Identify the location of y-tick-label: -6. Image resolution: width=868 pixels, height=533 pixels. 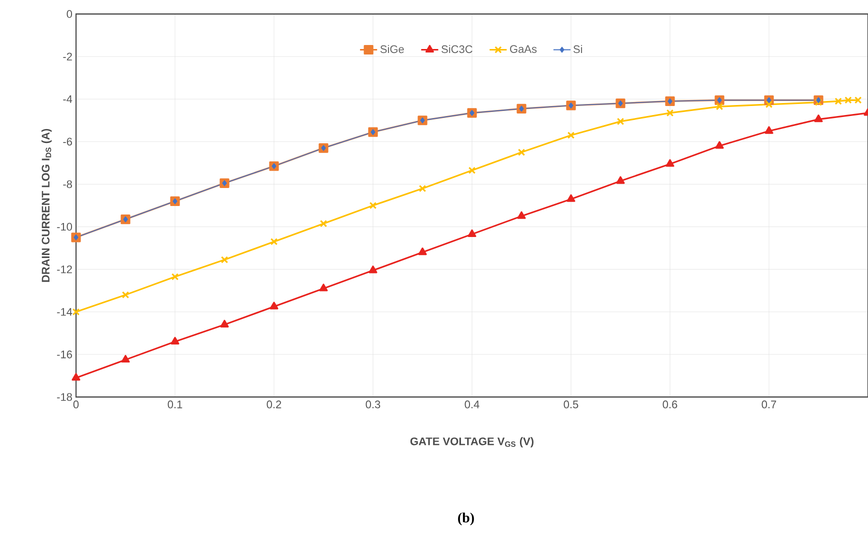
(67, 142).